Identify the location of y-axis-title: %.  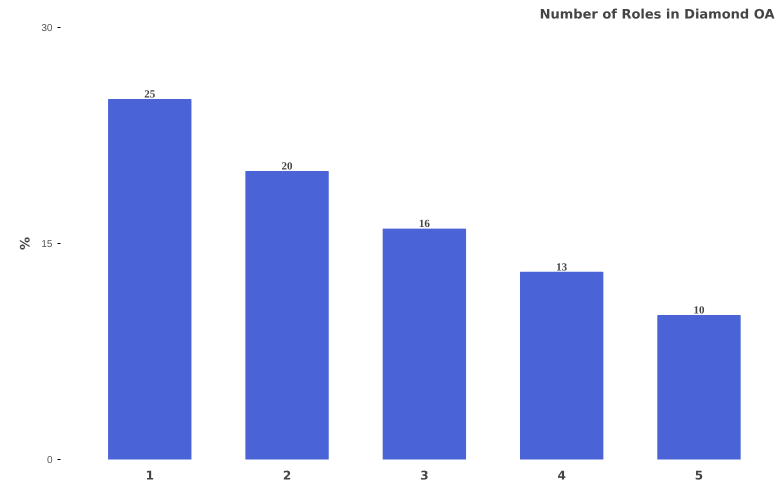
(26, 243).